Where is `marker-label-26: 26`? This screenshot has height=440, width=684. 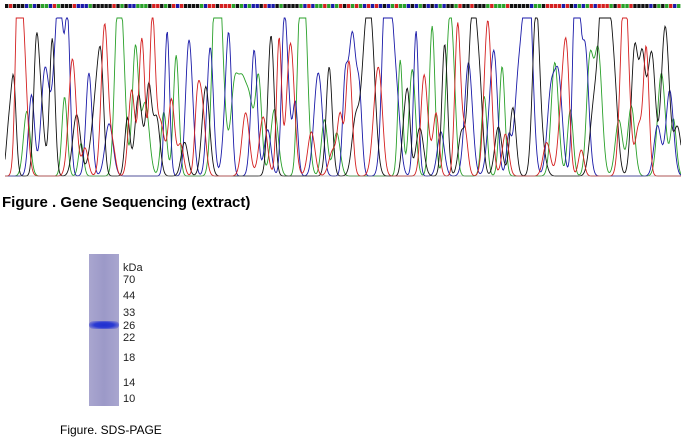
marker-label-26: 26 is located at coordinates (129, 326).